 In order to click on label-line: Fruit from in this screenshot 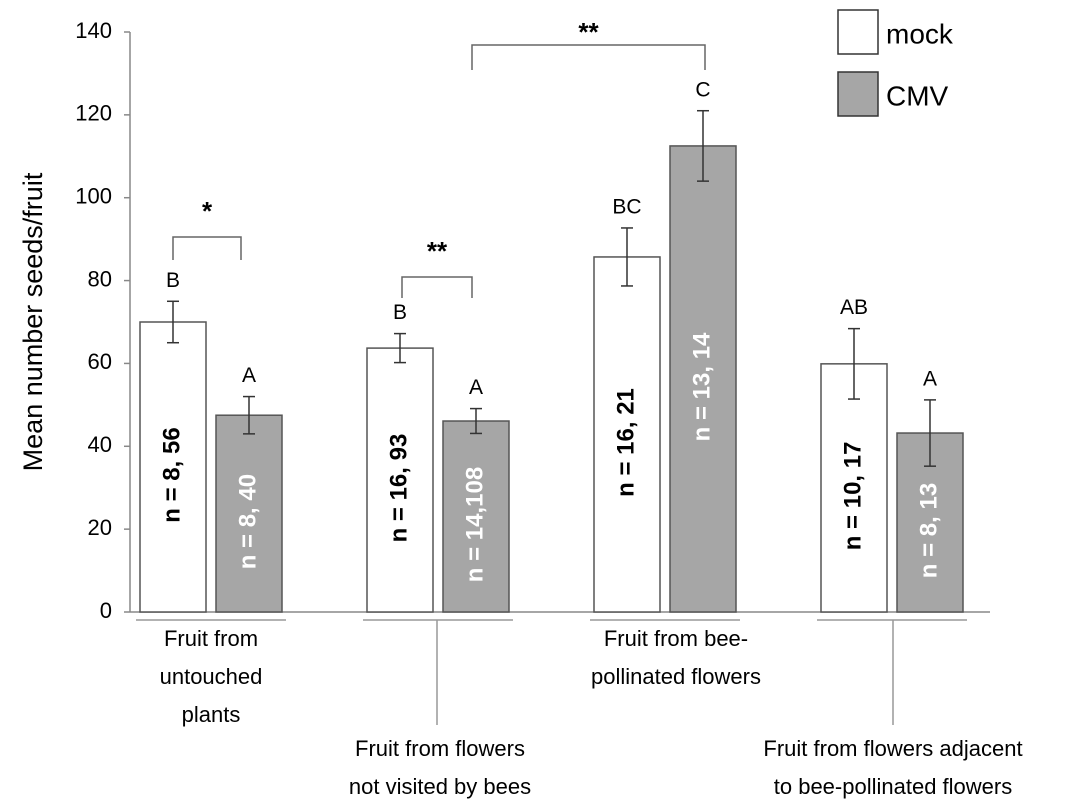, I will do `click(211, 638)`.